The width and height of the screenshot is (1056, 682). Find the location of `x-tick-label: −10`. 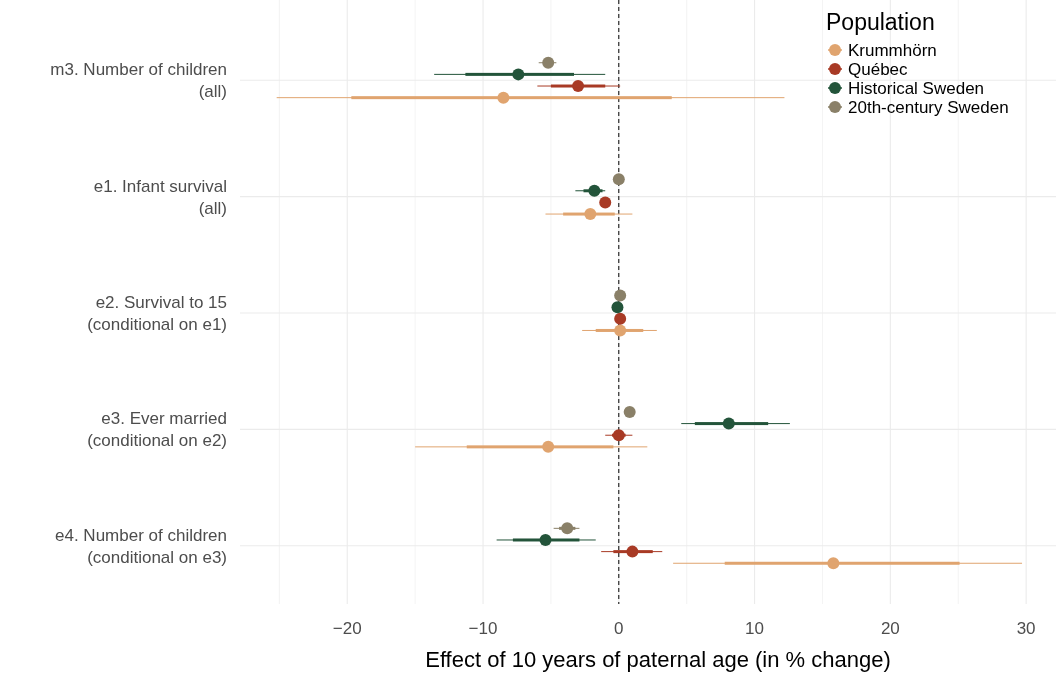

x-tick-label: −10 is located at coordinates (483, 628).